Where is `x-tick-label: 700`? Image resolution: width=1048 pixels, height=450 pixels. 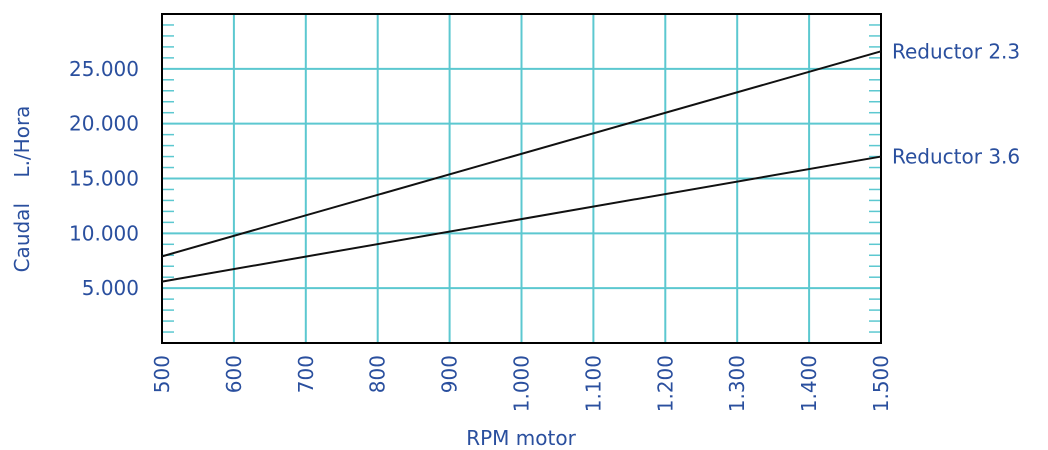
x-tick-label: 700 is located at coordinates (306, 374).